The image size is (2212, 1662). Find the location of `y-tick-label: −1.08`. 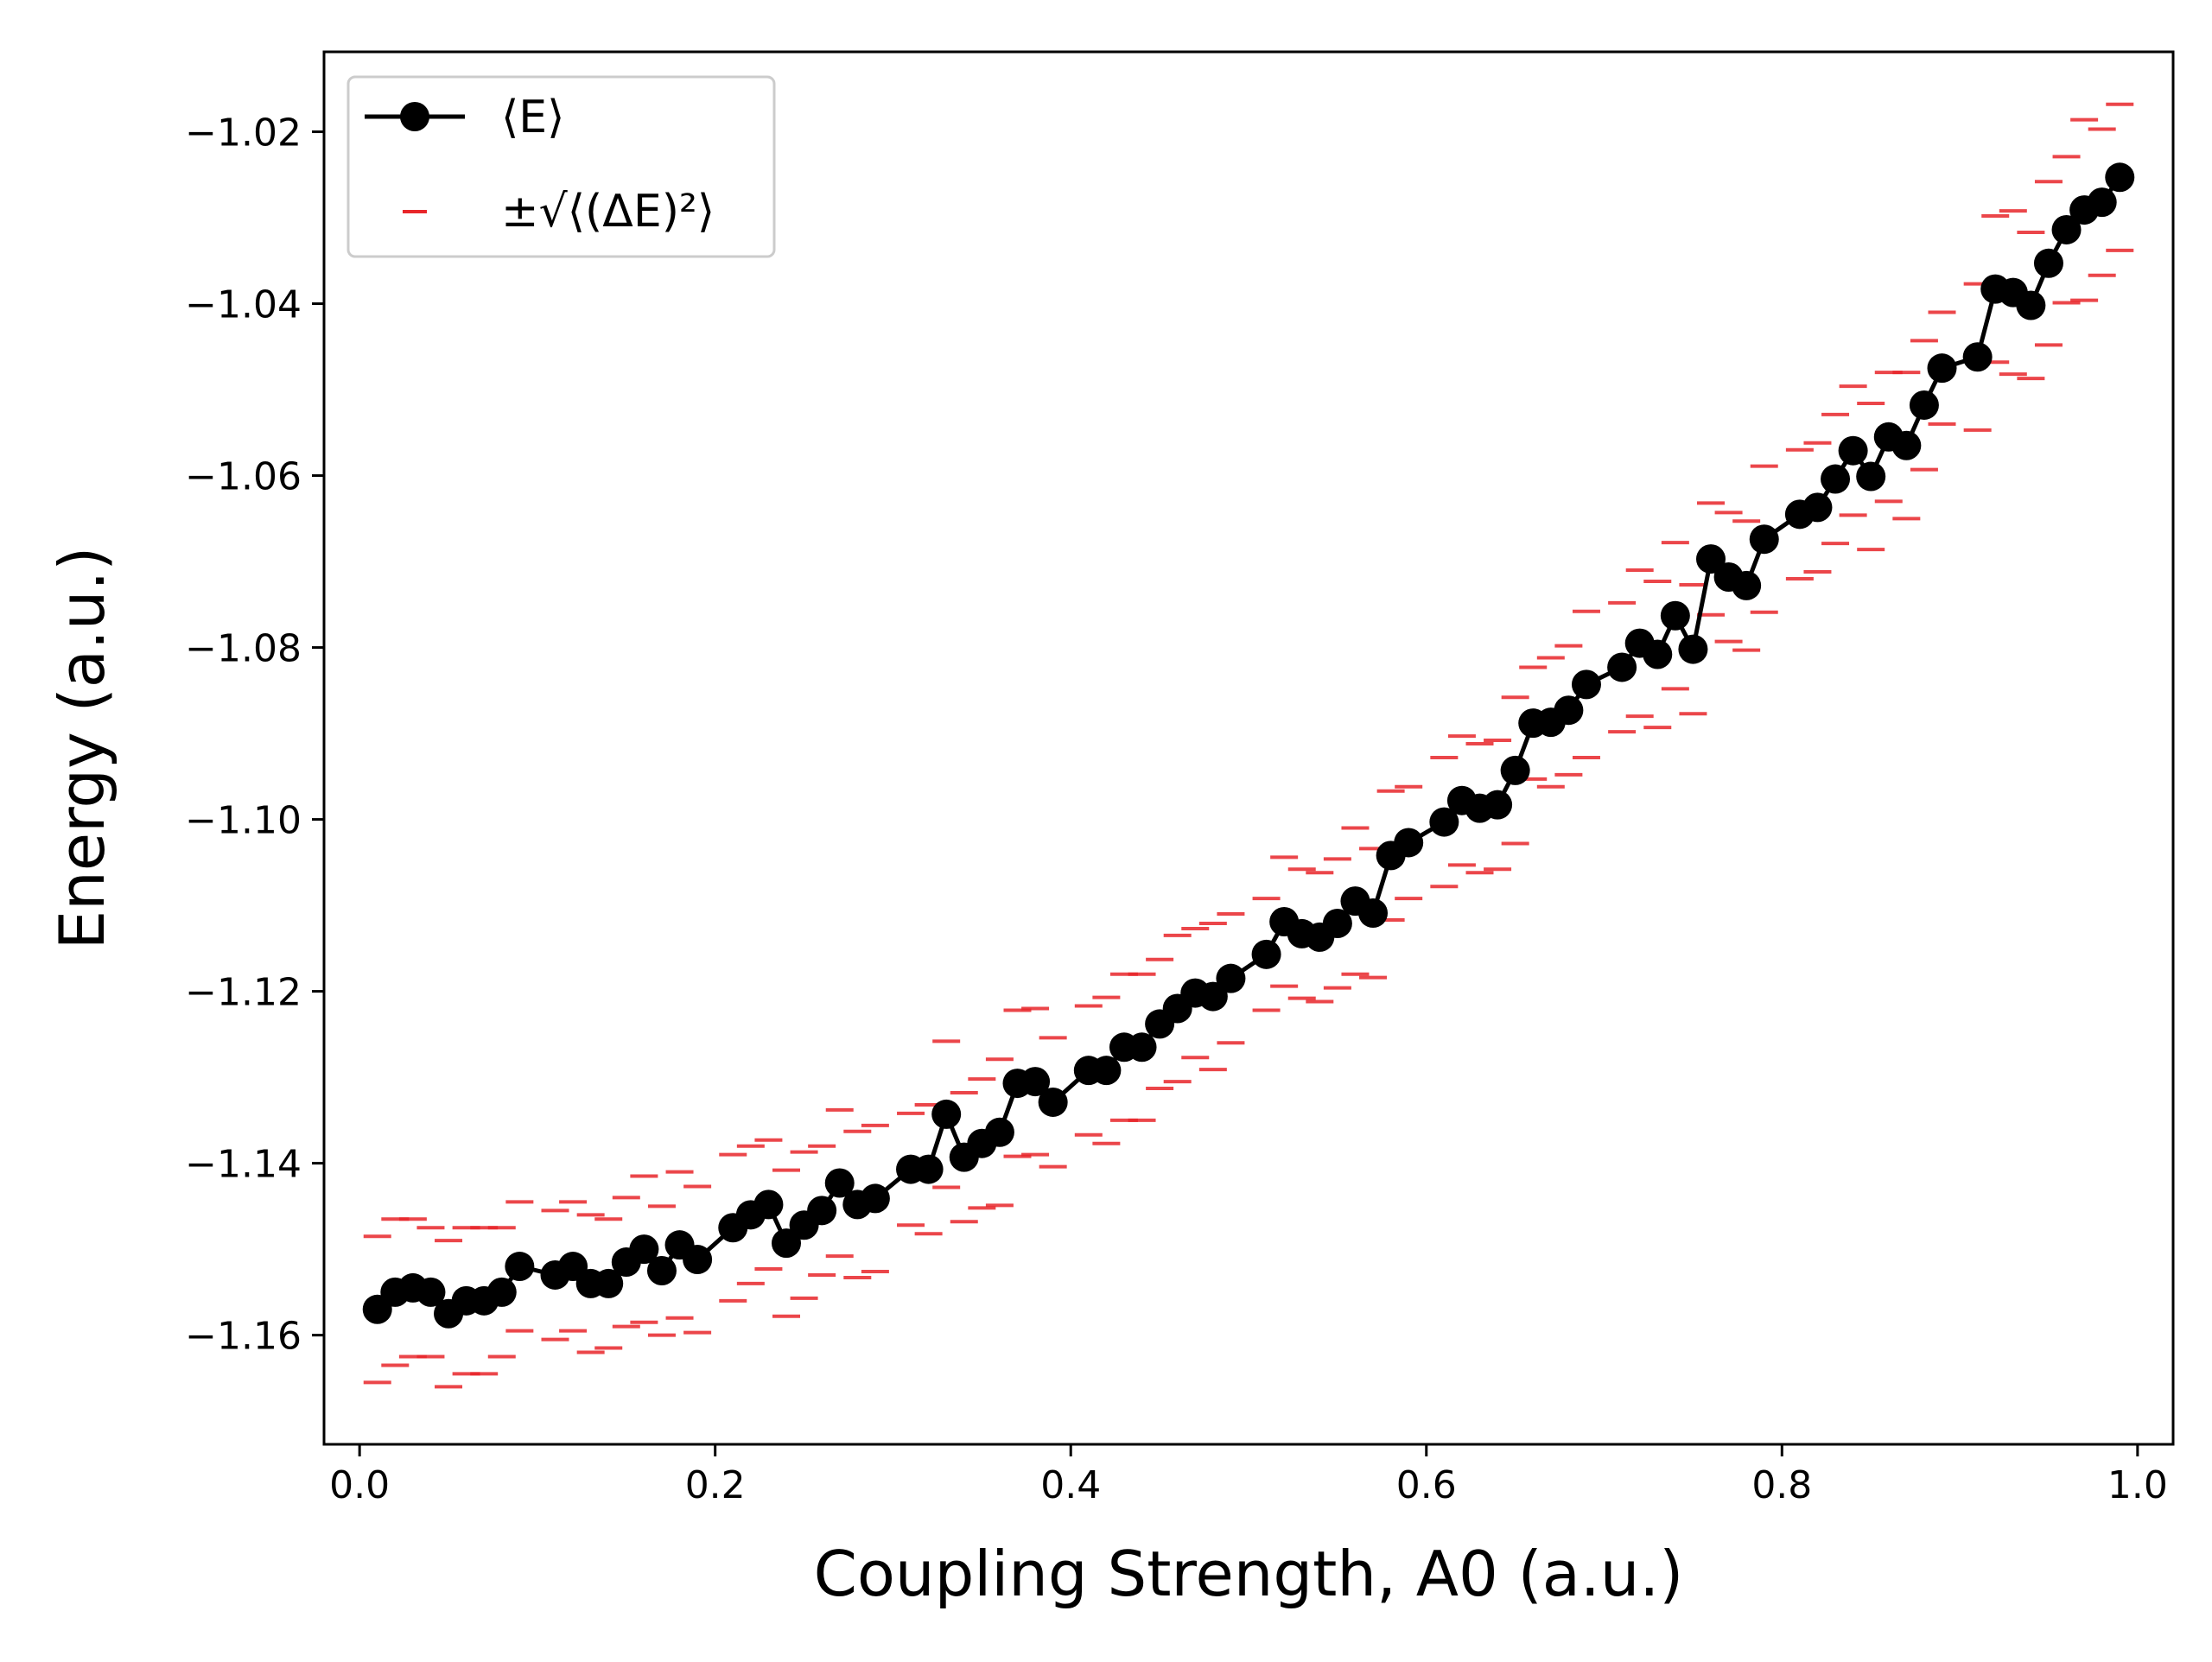

y-tick-label: −1.08 is located at coordinates (243, 649).